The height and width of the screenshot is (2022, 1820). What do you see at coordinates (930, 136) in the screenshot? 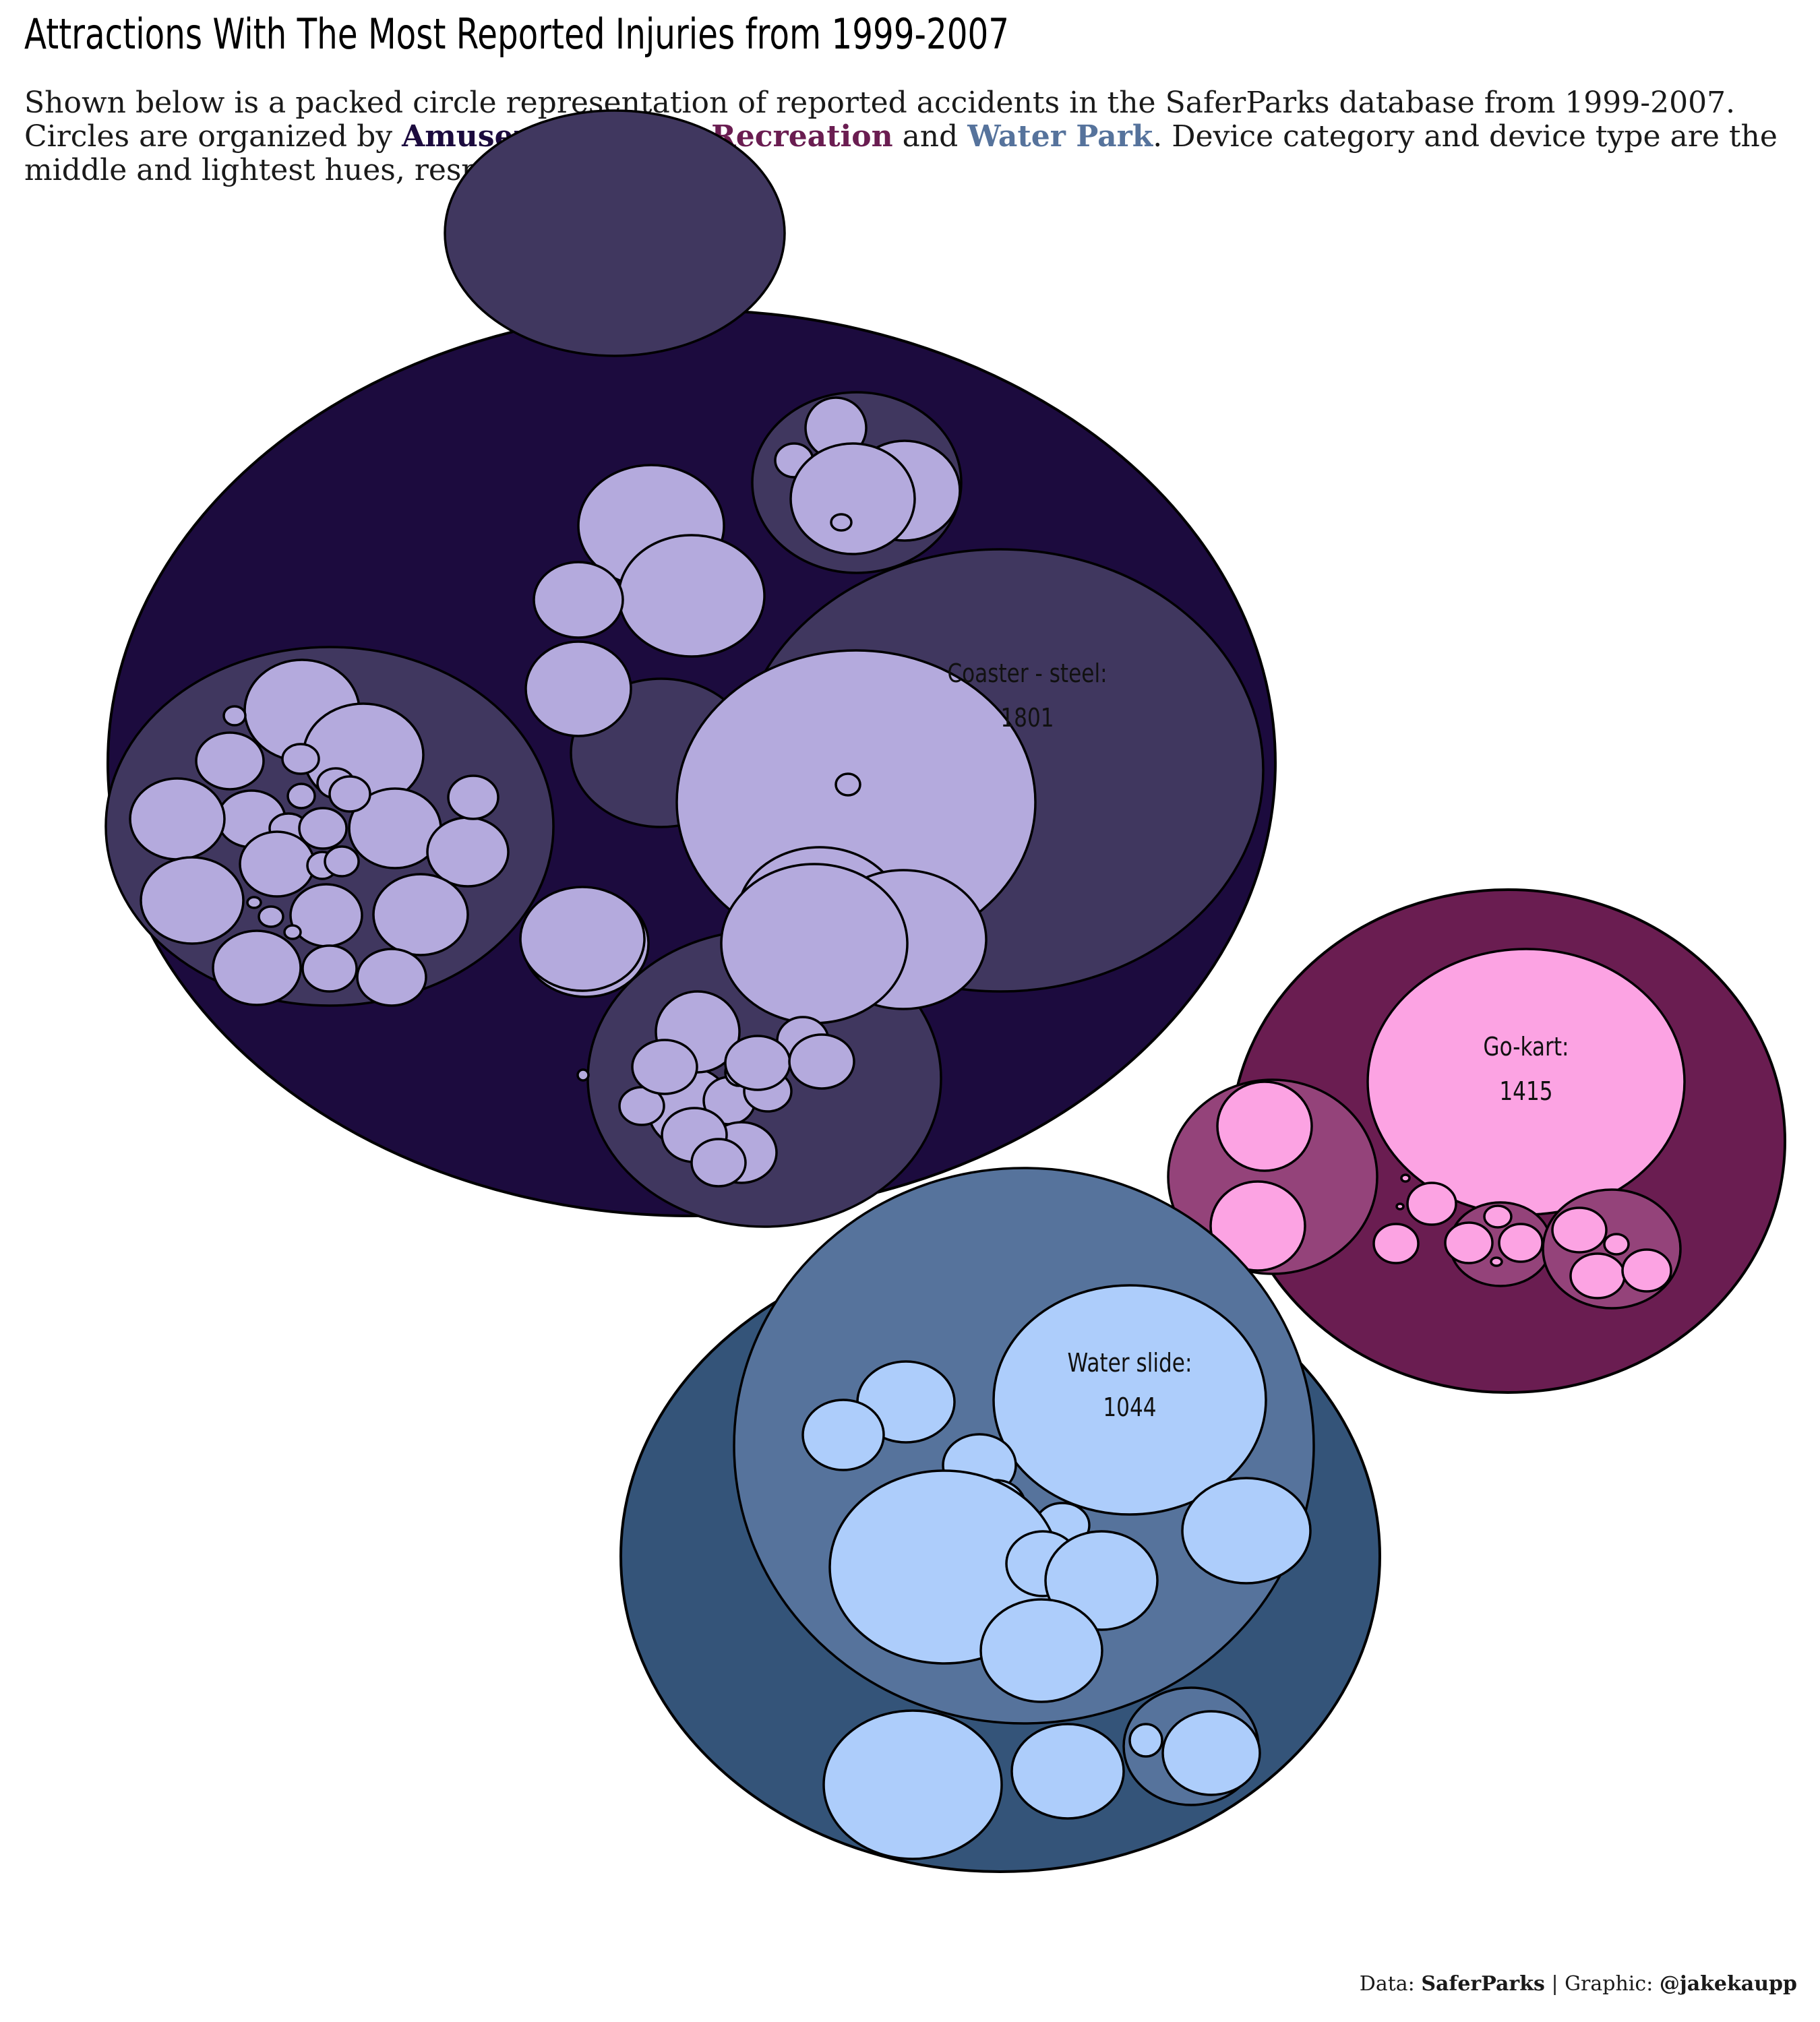
I see `subtitle-sep2: and` at bounding box center [930, 136].